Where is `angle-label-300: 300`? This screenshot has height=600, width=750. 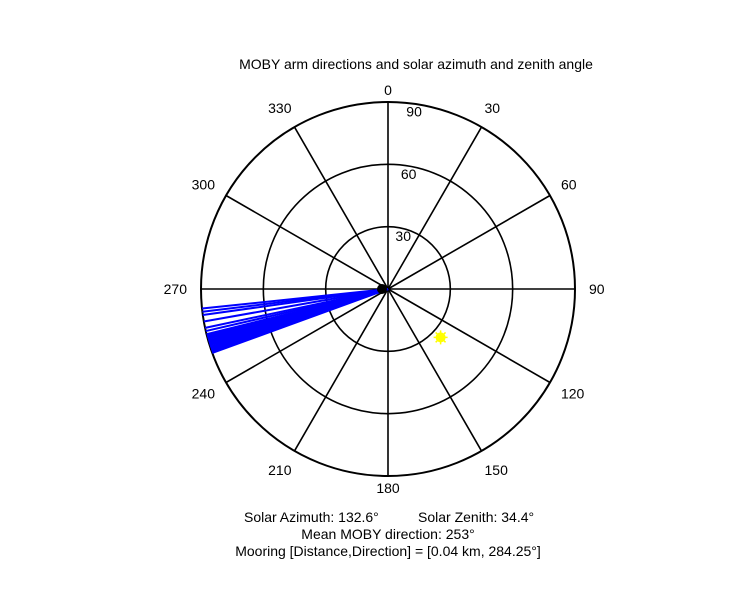 angle-label-300: 300 is located at coordinates (204, 185).